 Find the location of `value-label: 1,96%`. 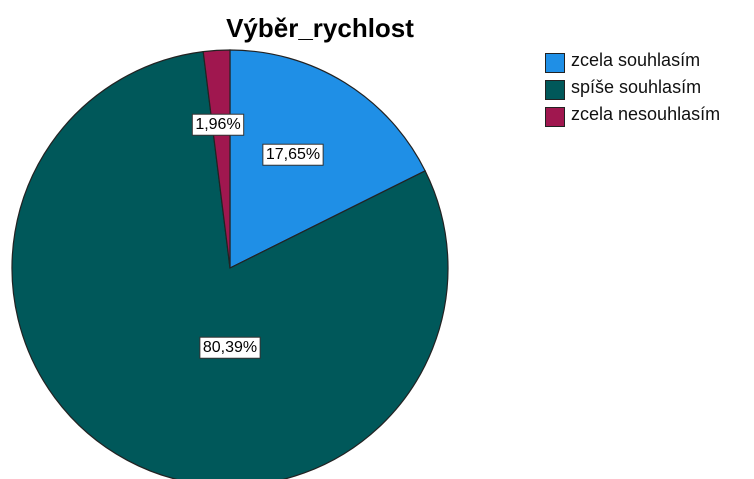

value-label: 1,96% is located at coordinates (218, 124).